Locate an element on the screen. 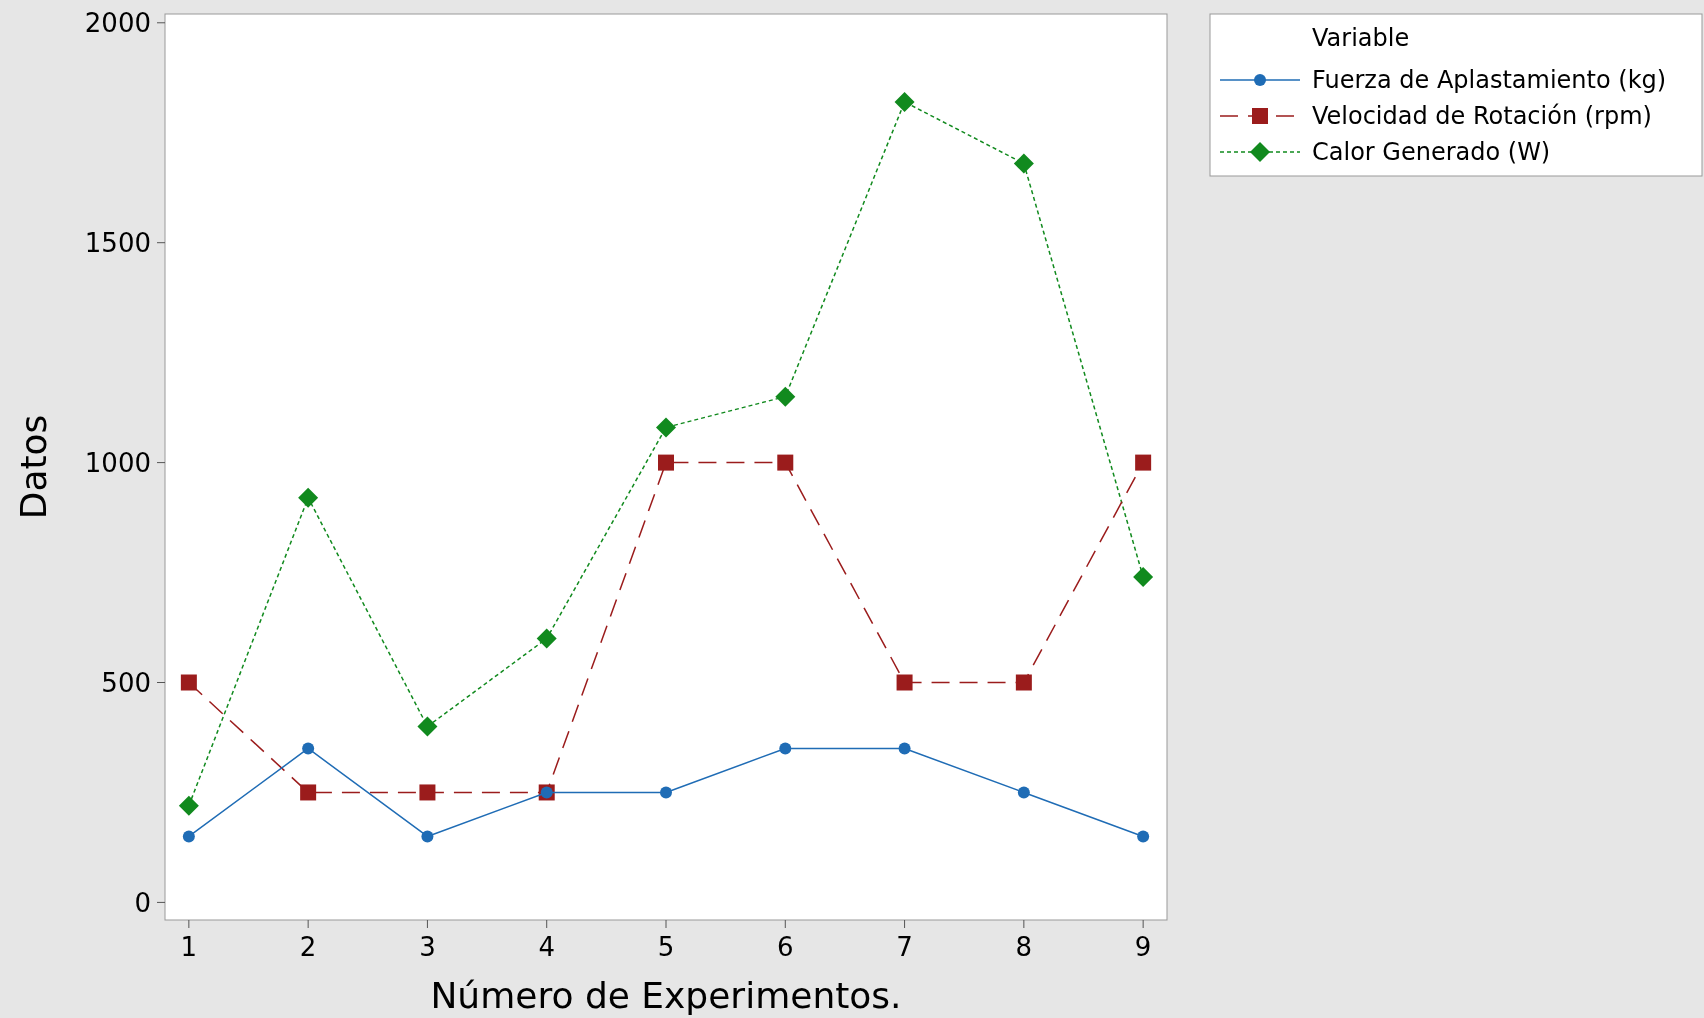  x-tick-label: 2 is located at coordinates (308, 947).